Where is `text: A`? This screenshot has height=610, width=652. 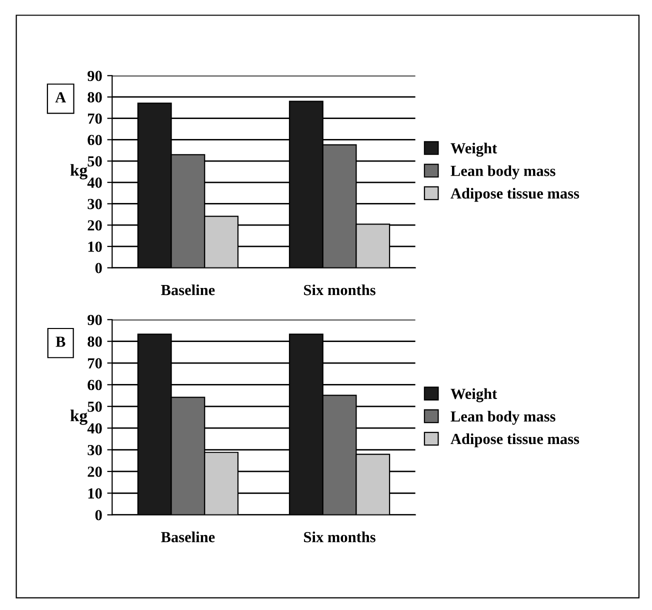
text: A is located at coordinates (60, 97).